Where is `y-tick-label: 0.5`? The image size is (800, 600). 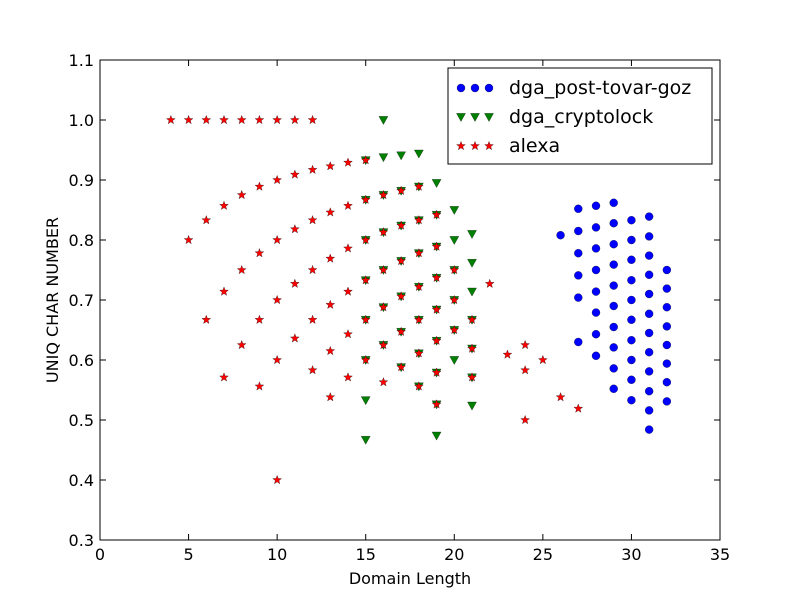
y-tick-label: 0.5 is located at coordinates (81, 420).